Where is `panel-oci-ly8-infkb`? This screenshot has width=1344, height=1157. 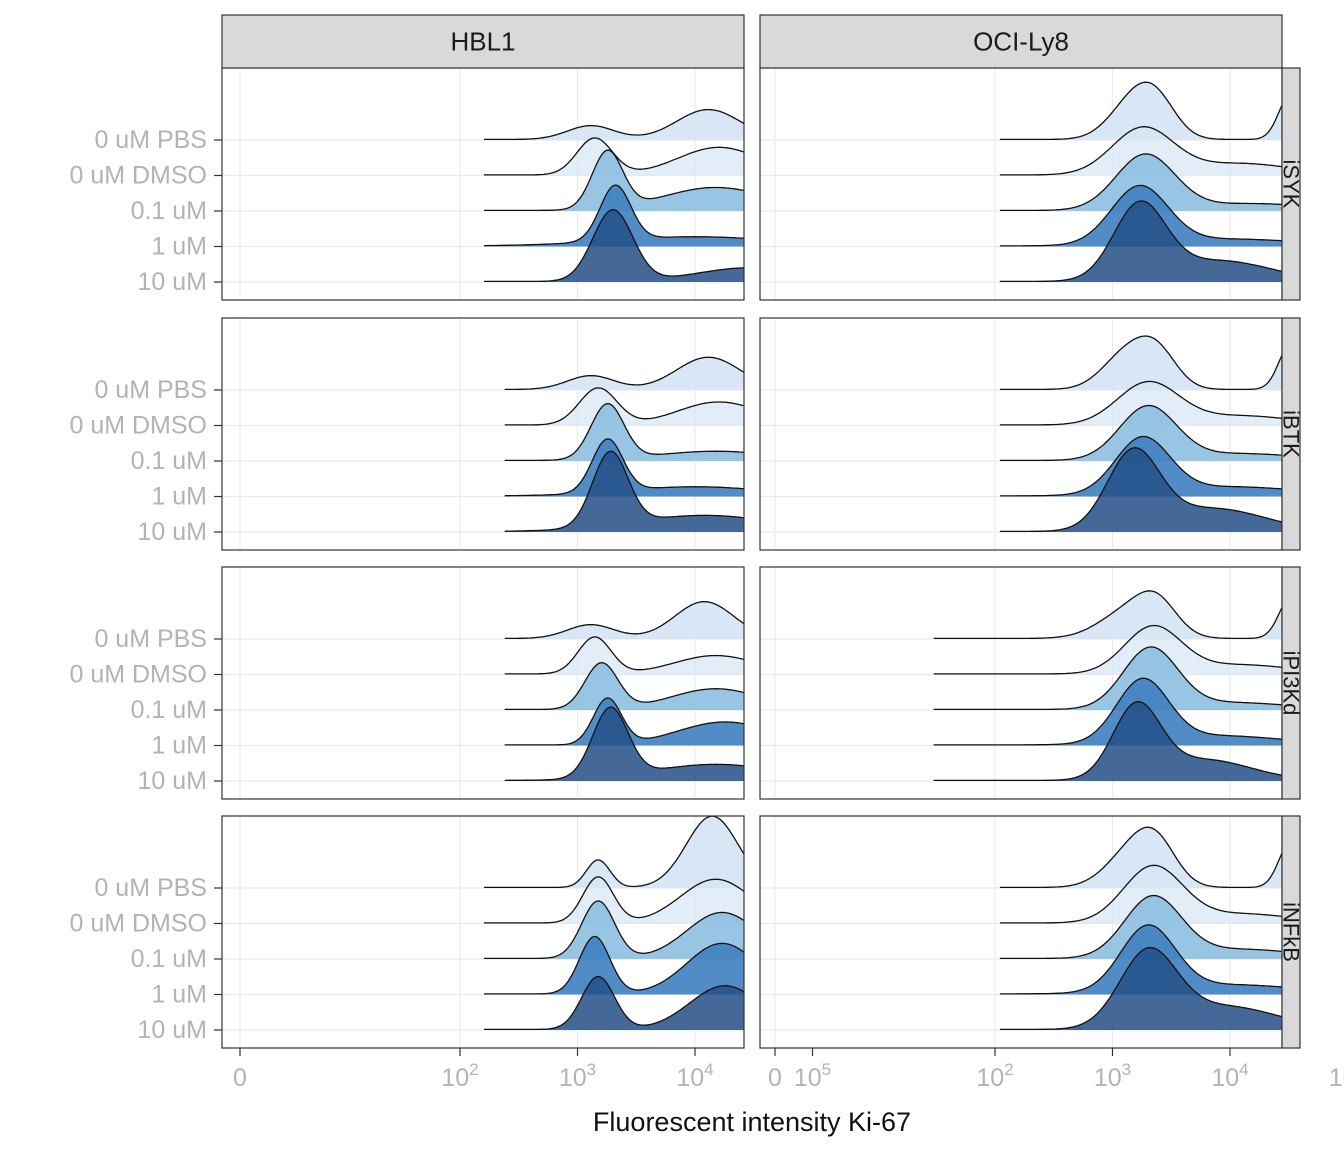
panel-oci-ly8-infkb is located at coordinates (1021, 932).